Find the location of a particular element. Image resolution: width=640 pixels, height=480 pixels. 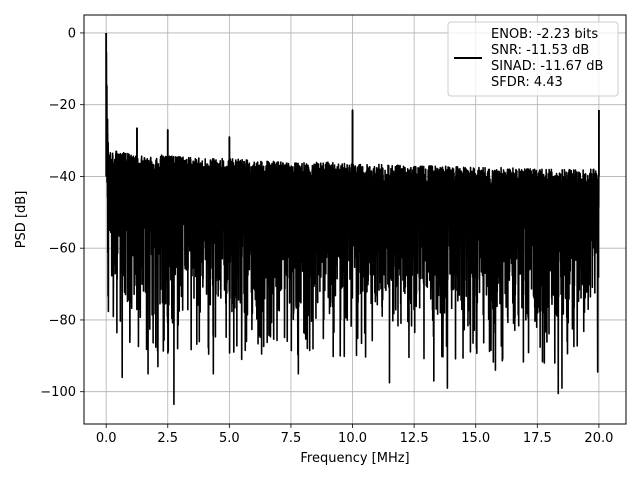

x-tick-label: 12.5 is located at coordinates (414, 438).